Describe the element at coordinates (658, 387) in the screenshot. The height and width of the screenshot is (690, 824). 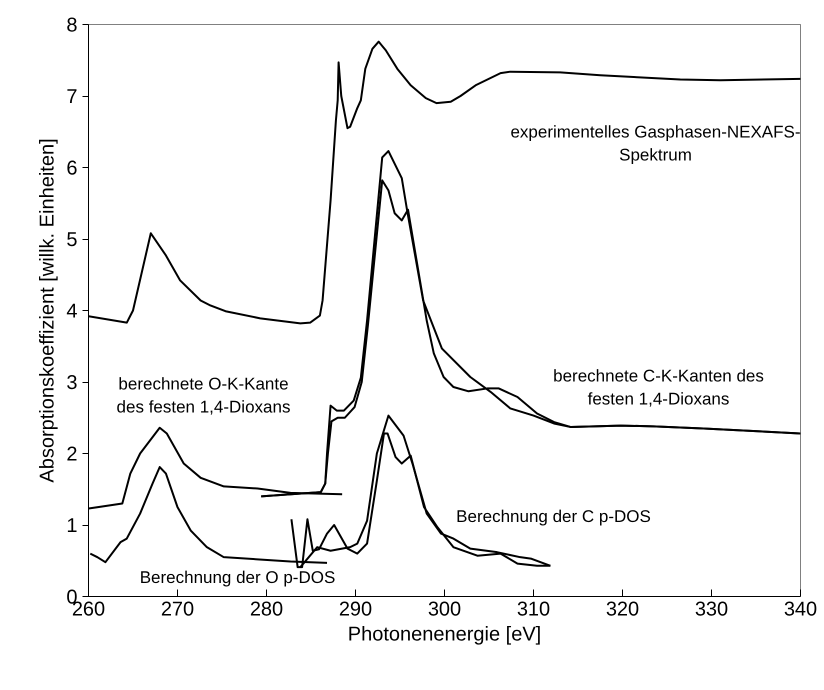
I see `annotation: berechnete C-K-Kanten des festen 1,4-Dioxans` at that location.